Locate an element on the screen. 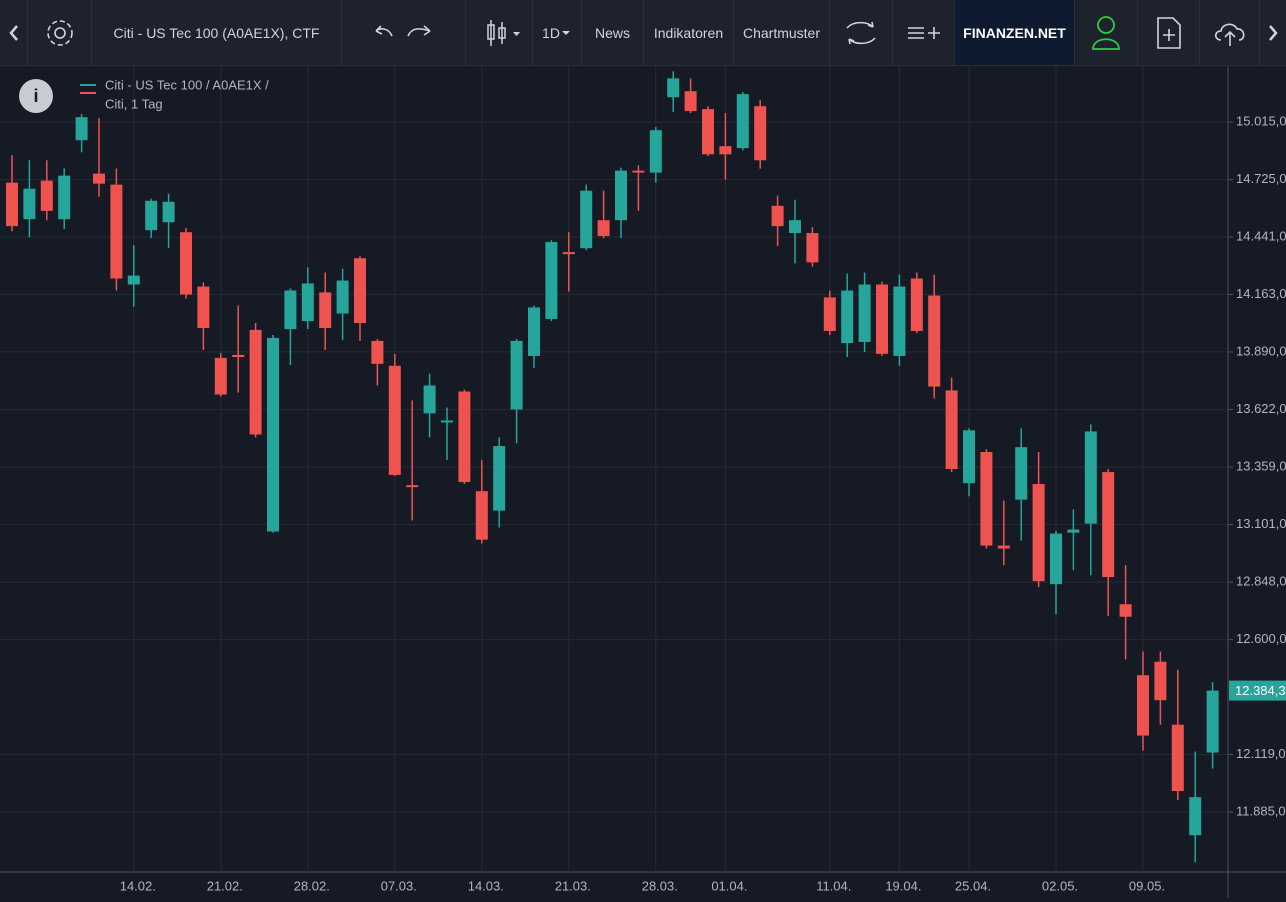 The image size is (1286, 902). scroll-right is located at coordinates (1273, 32).